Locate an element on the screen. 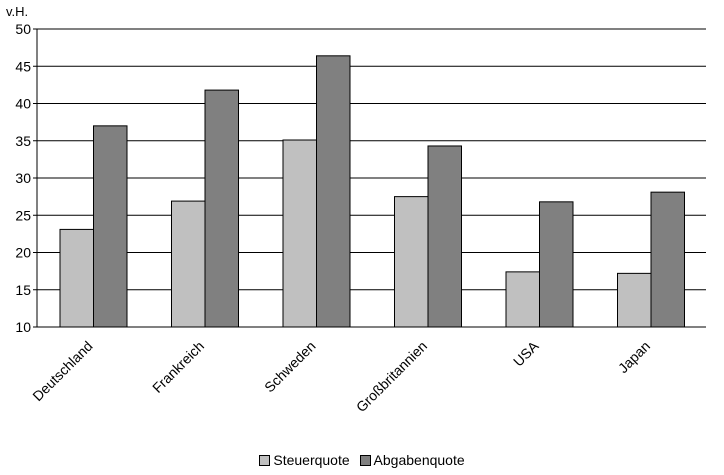  legend-label-abgabenquote: Abgabenquote is located at coordinates (419, 460).